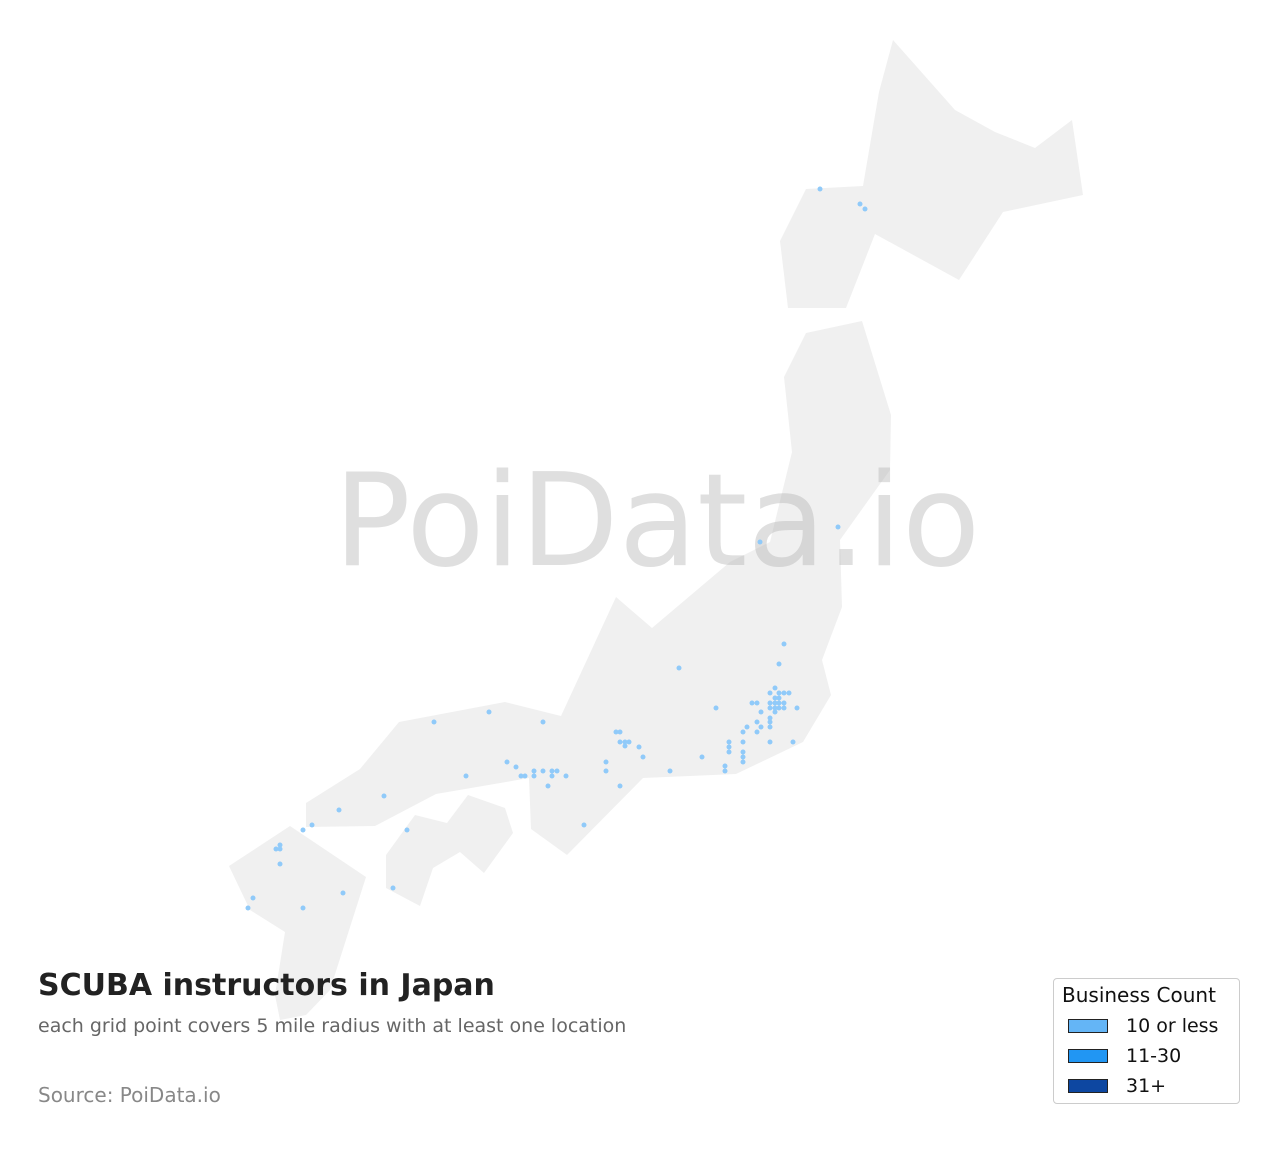 The height and width of the screenshot is (1152, 1280). Describe the element at coordinates (1125, 1056) in the screenshot. I see `legend-item: 11-30` at that location.